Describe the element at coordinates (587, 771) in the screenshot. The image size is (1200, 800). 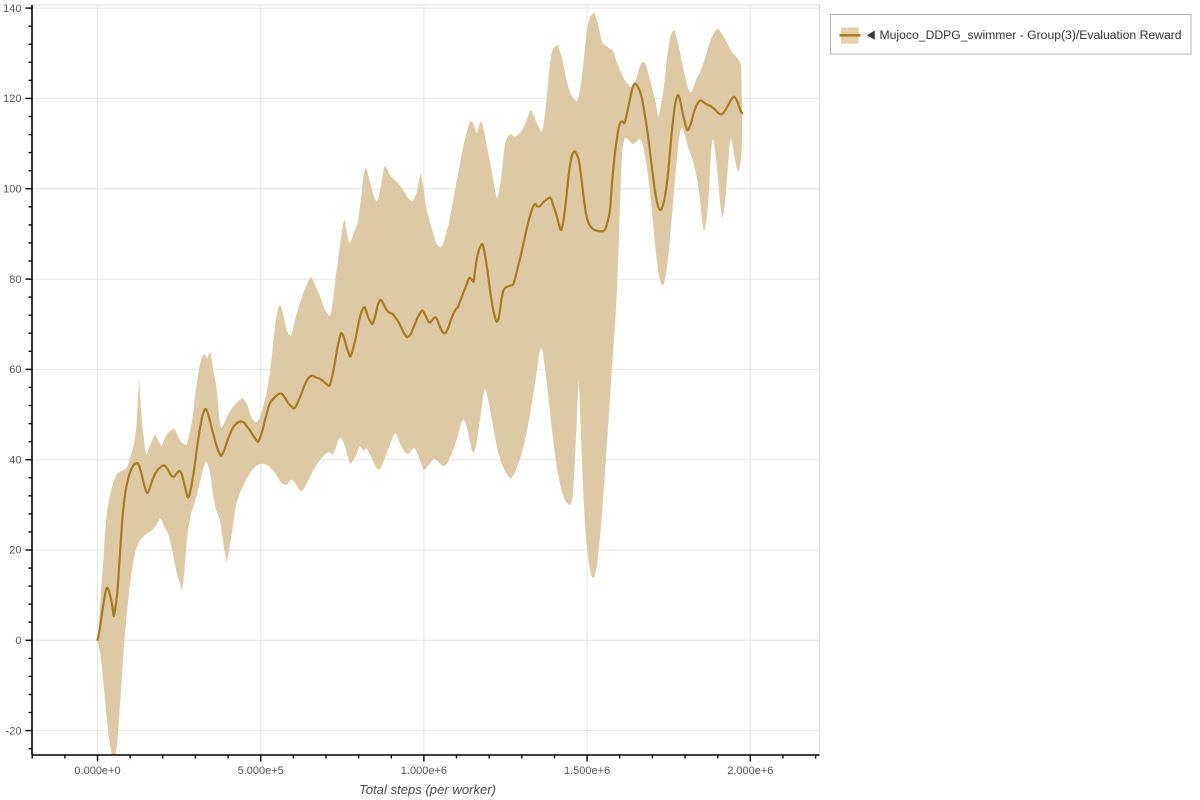
I see `svg-text: 1.500e+6` at that location.